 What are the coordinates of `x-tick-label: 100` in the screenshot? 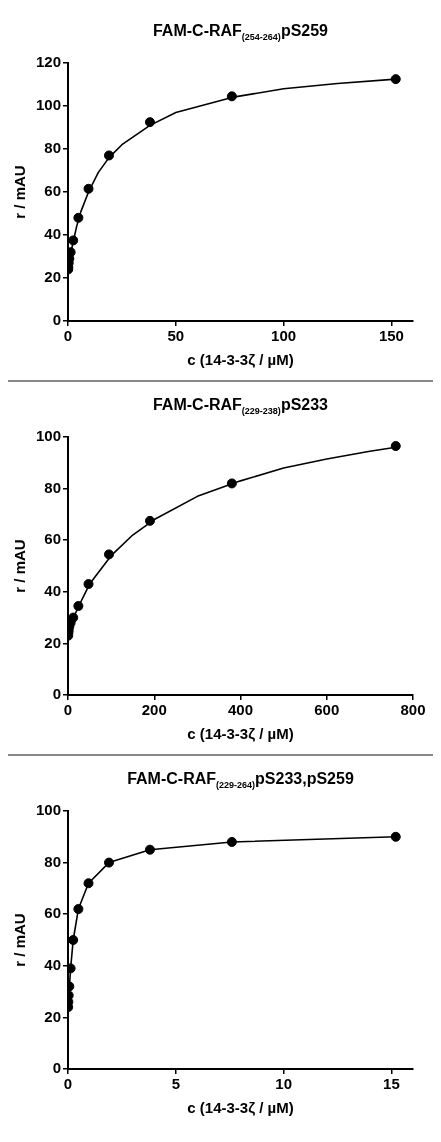 It's located at (284, 336).